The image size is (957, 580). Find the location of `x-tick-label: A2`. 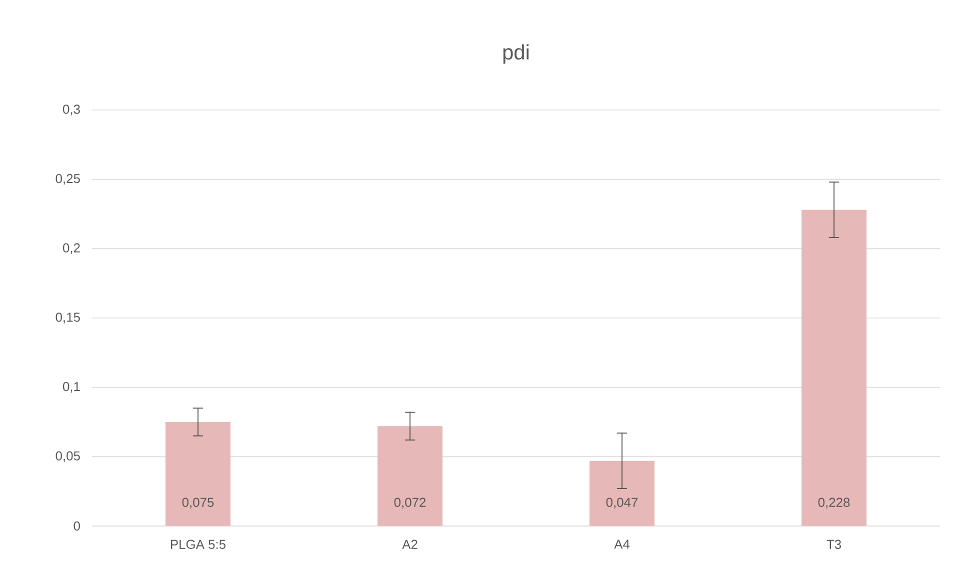

x-tick-label: A2 is located at coordinates (410, 544).